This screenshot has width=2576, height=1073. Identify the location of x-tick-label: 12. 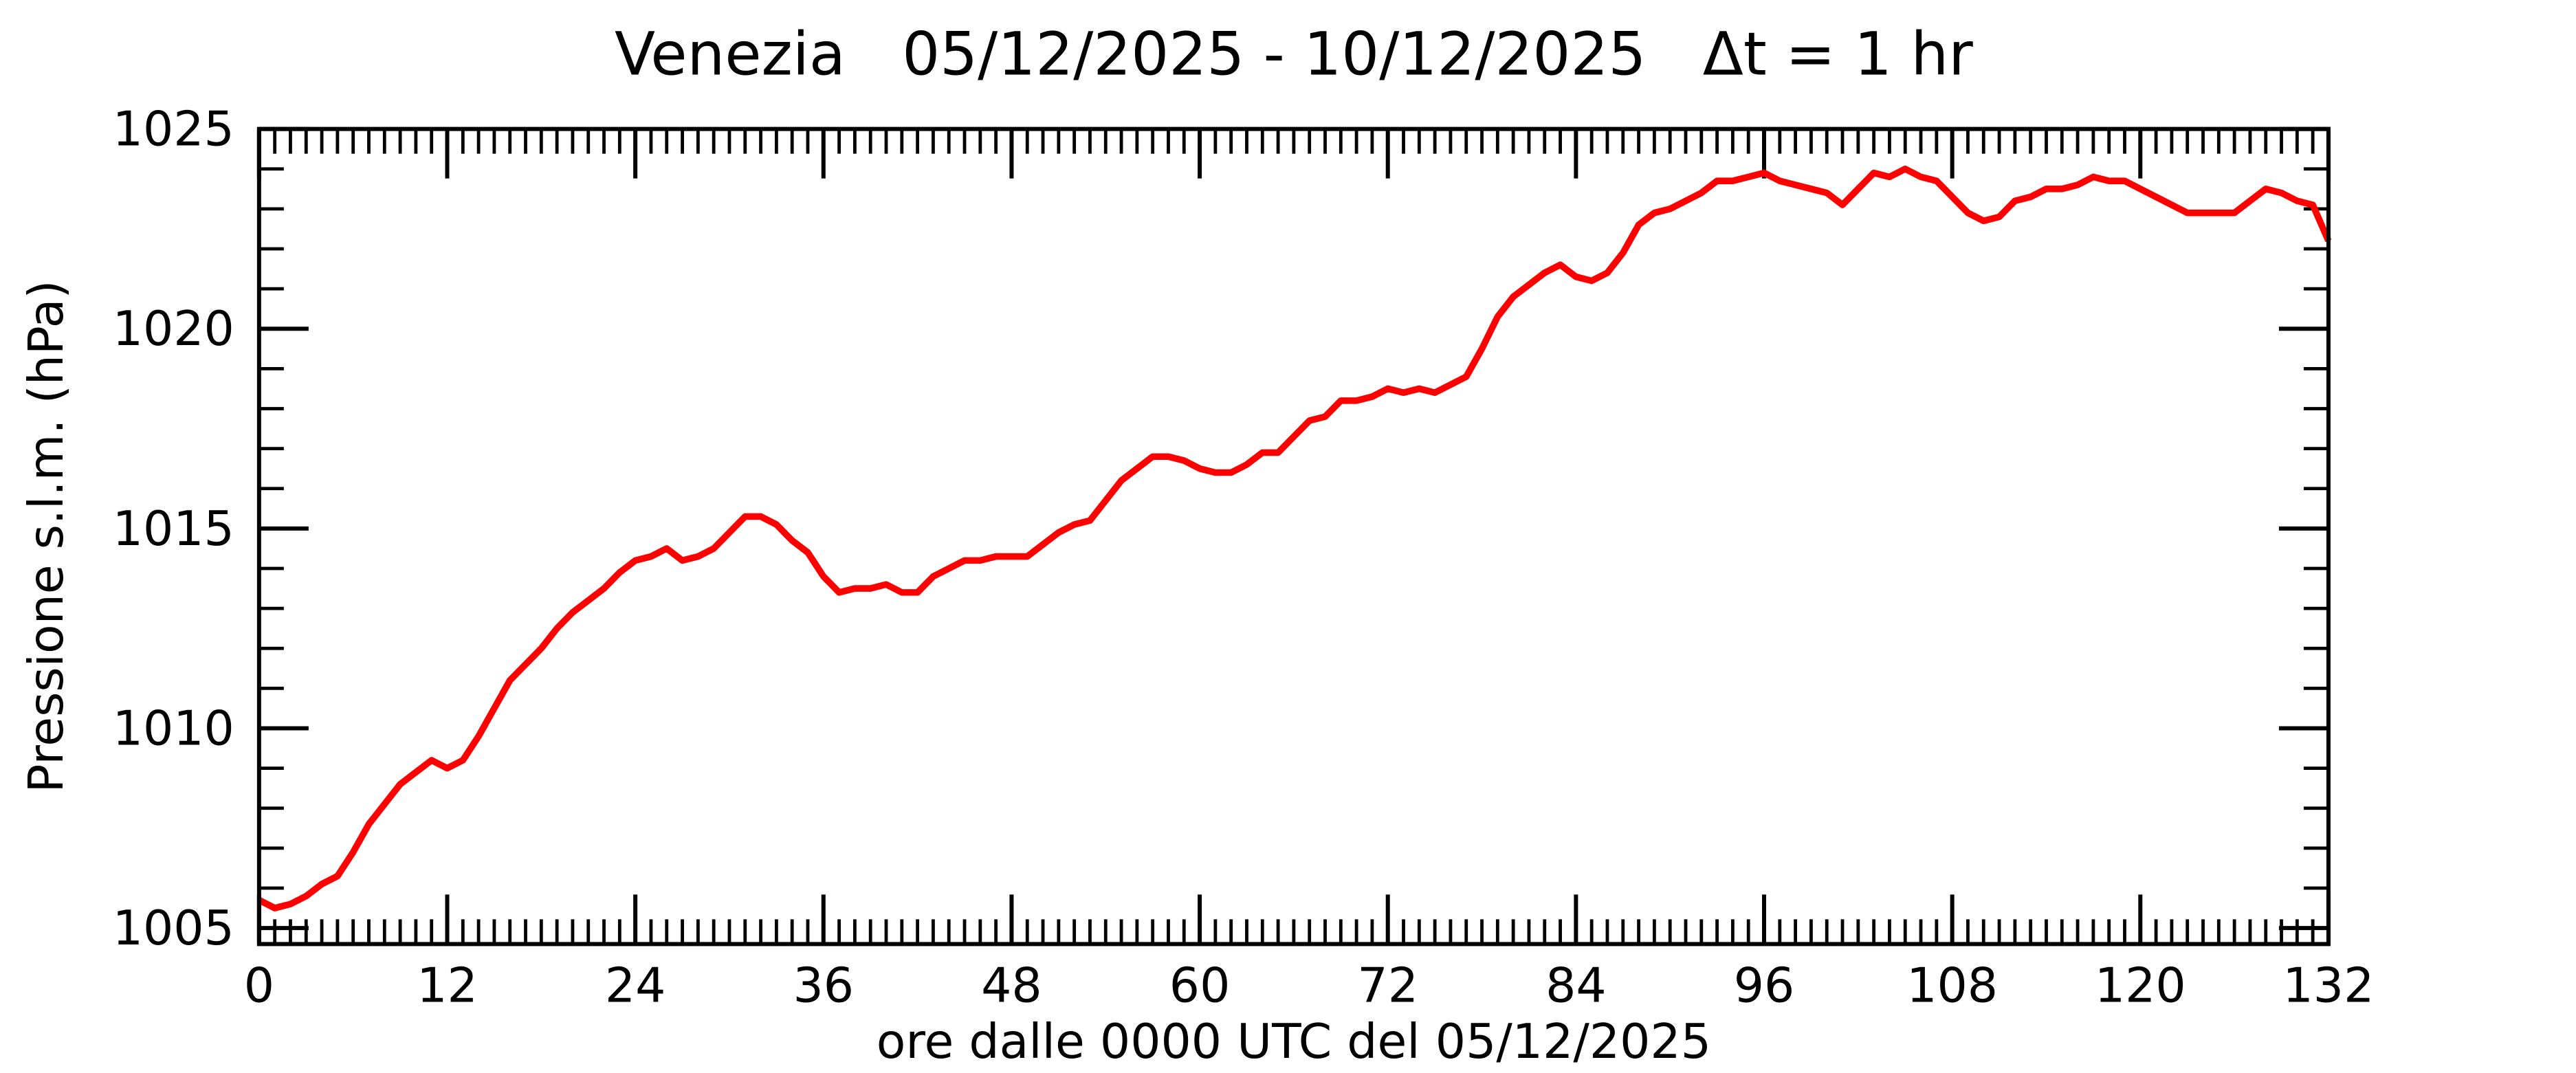
(447, 986).